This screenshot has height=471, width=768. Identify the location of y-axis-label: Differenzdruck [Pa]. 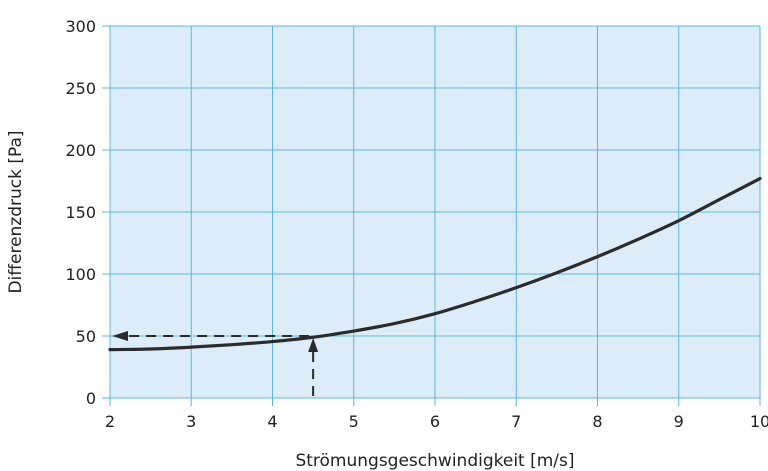
(16, 211).